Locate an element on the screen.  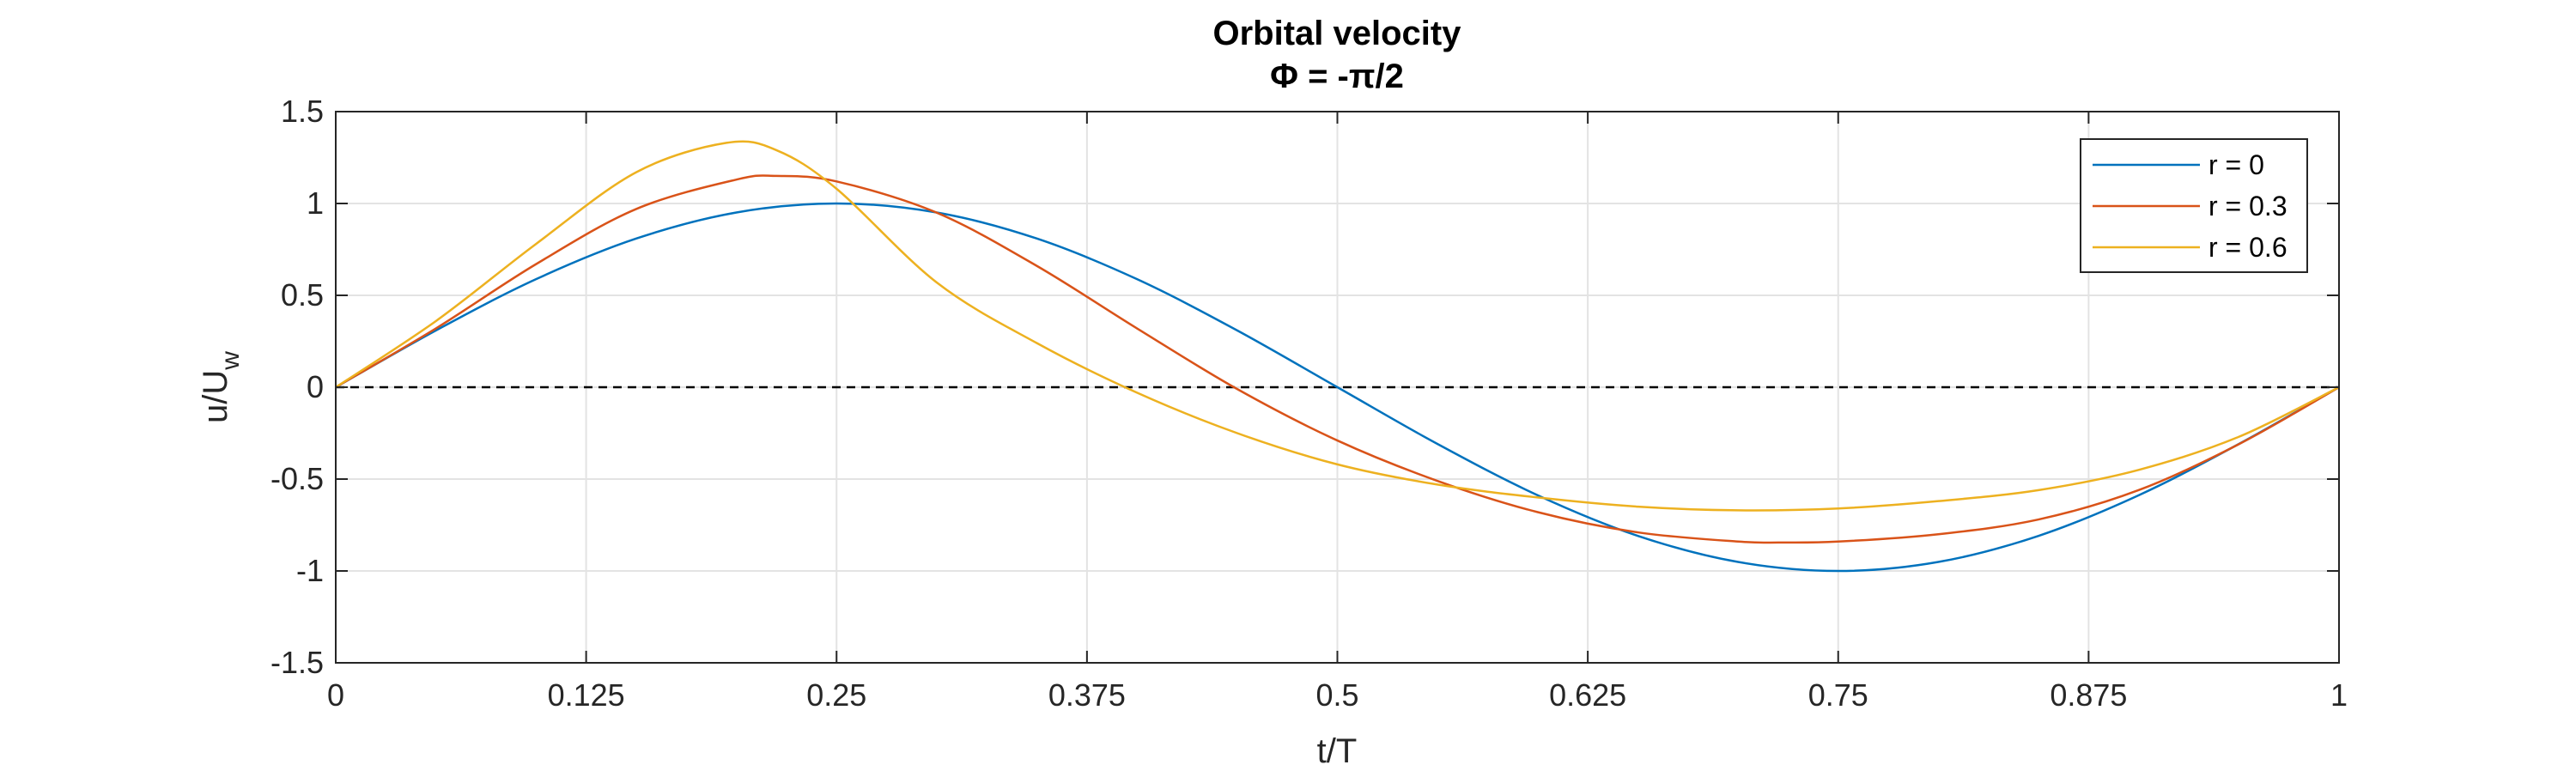
y-tick-label: 1.5 is located at coordinates (302, 111).